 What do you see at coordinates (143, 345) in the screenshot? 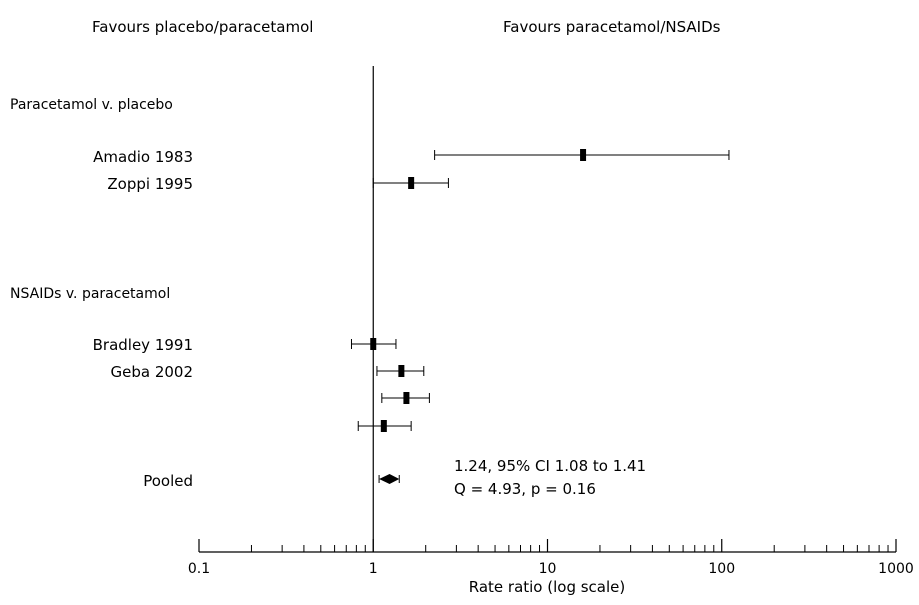
I see `study-label-bradley-1991: Bradley 1991` at bounding box center [143, 345].